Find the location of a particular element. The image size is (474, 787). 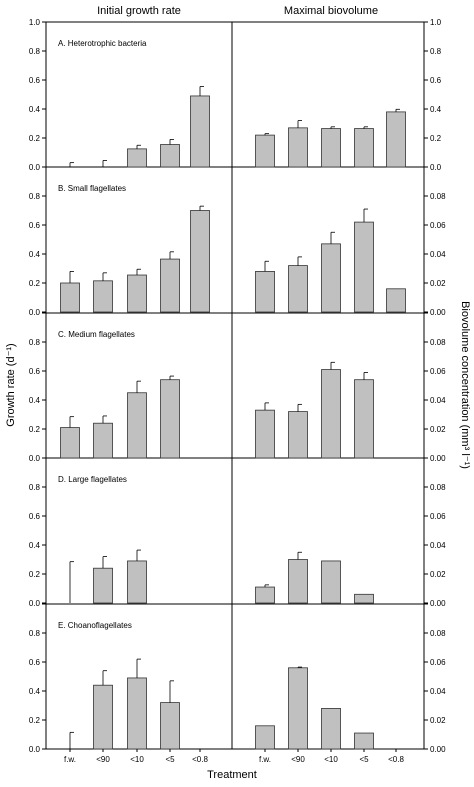

panel-c-right-tick-label: 0.04 is located at coordinates (438, 400).